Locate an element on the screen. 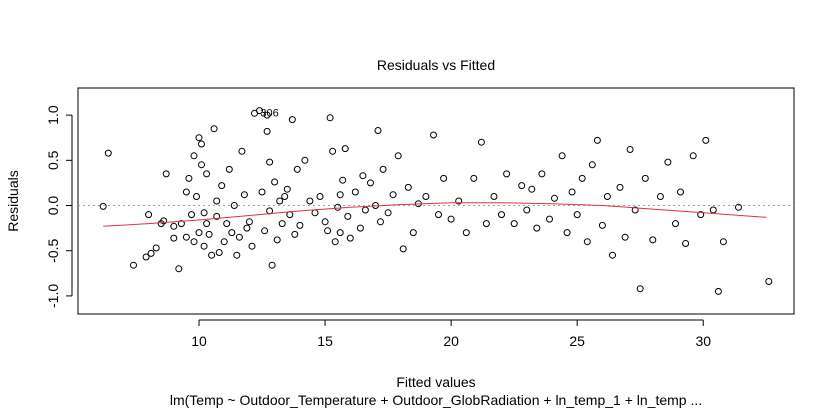  x-tick-label: 25 is located at coordinates (577, 341).